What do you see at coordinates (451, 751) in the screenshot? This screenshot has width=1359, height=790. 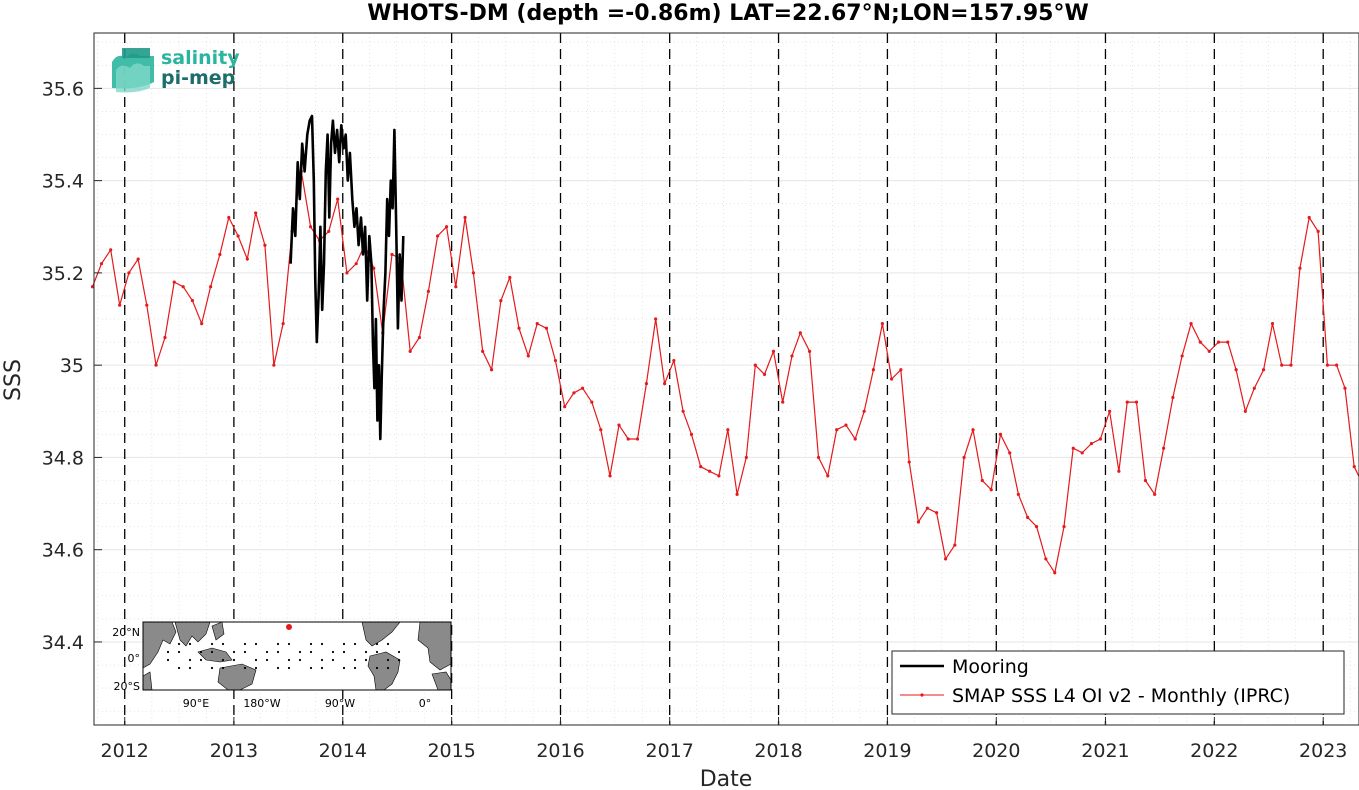 I see `x-tick-label-2015: 2015` at bounding box center [451, 751].